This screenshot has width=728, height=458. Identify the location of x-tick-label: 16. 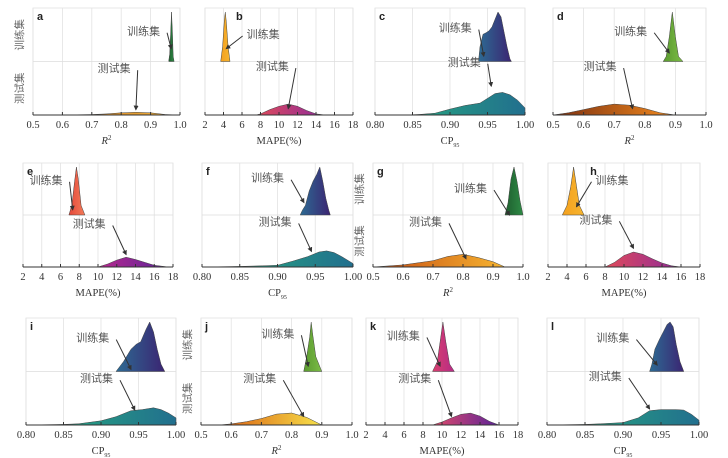
(334, 125).